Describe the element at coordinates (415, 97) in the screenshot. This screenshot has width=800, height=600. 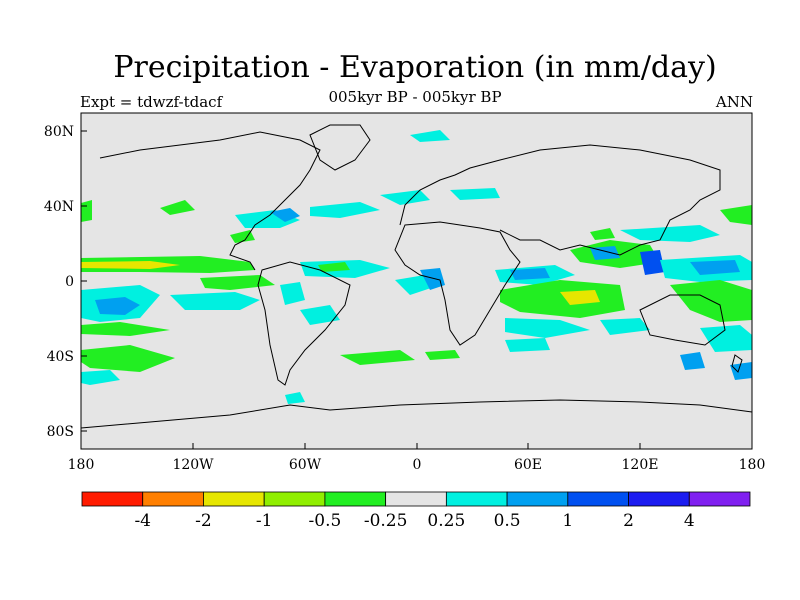
I see `chart-subtitle: 005kyr BP - 005kyr BP` at that location.